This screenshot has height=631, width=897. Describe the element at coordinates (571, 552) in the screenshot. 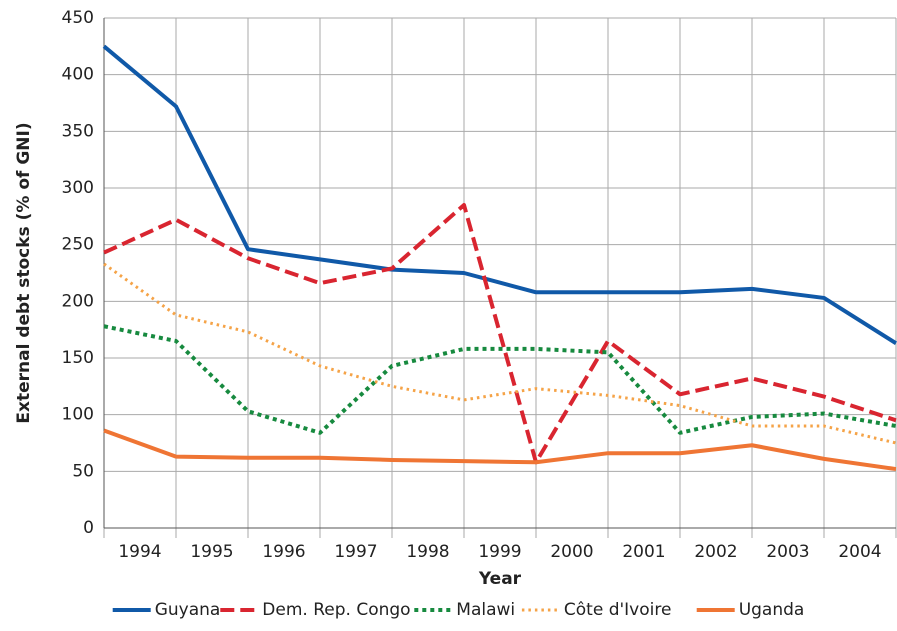

I see `x-tick-label: 2000` at that location.